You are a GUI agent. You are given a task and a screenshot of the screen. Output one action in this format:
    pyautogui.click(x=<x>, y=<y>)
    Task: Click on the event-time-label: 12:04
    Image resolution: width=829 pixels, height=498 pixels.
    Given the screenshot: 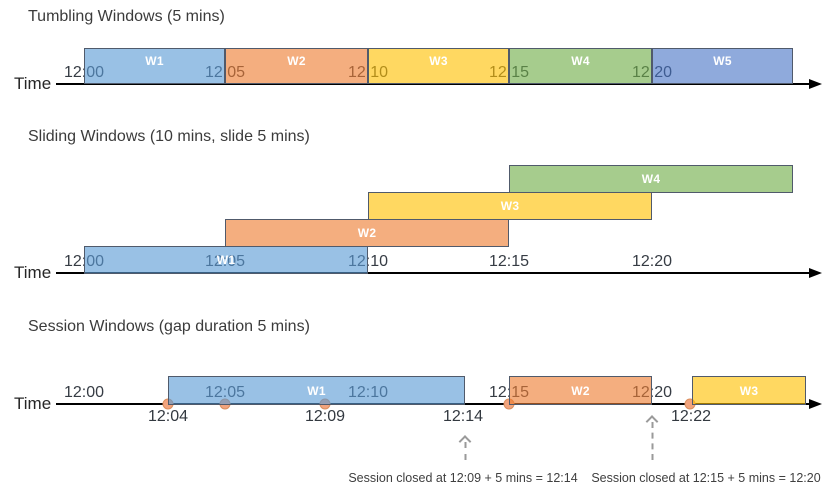 What is the action you would take?
    pyautogui.click(x=168, y=416)
    